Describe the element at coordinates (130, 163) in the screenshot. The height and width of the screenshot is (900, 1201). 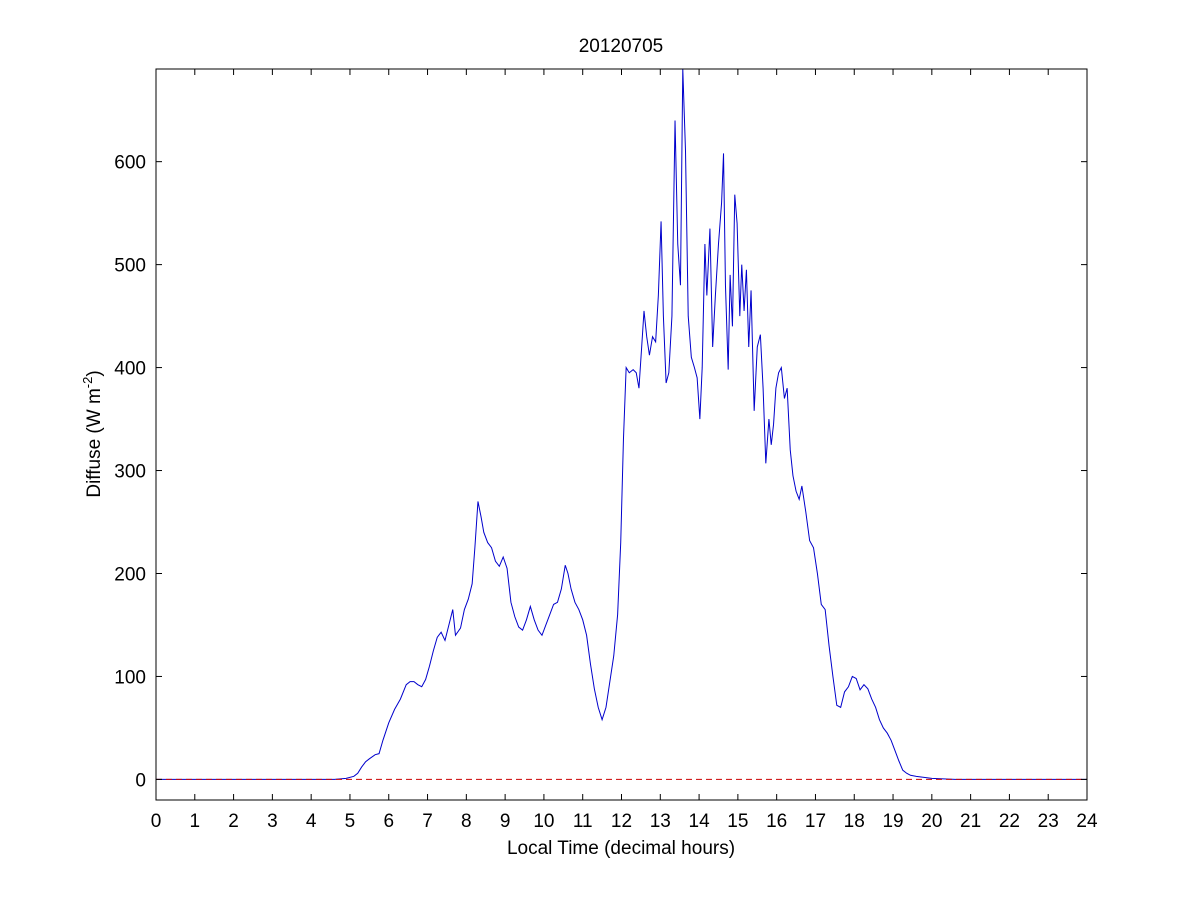
I see `y-tick-label: 600` at that location.